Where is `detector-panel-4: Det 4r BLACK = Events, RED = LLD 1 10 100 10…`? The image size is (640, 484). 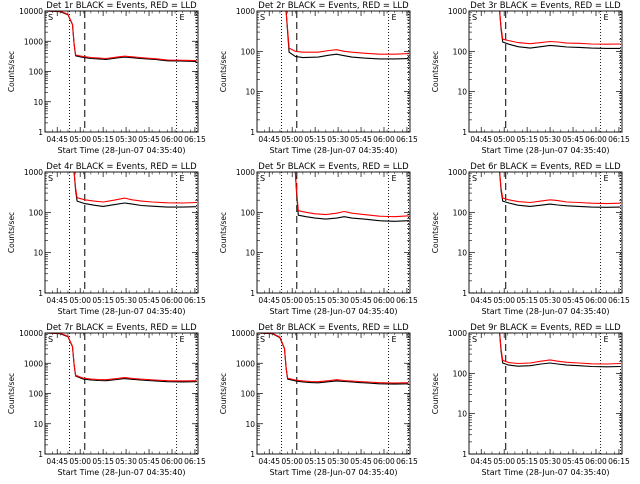
detector-panel-4: Det 4r BLACK = Events, RED = LLD 1 10 100 10… is located at coordinates (106, 239).